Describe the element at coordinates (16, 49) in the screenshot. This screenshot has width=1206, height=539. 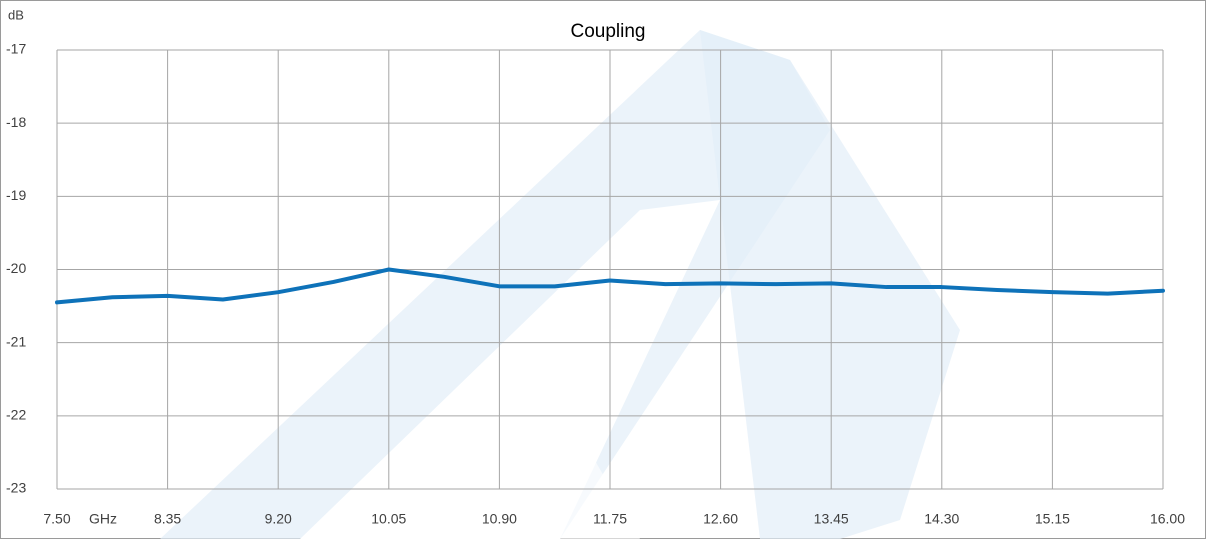
I see `y-tick-label: -17` at that location.